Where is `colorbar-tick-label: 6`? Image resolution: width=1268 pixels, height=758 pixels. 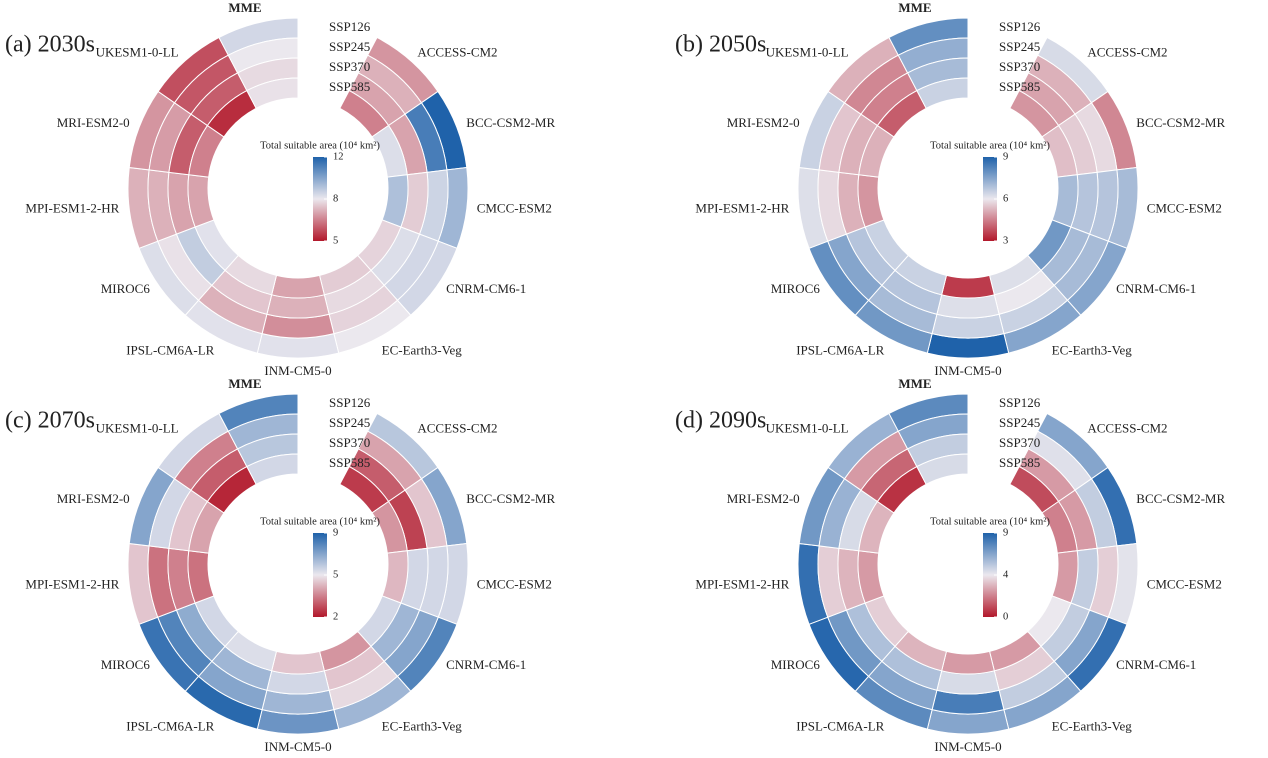 colorbar-tick-label: 6 is located at coordinates (1005, 198).